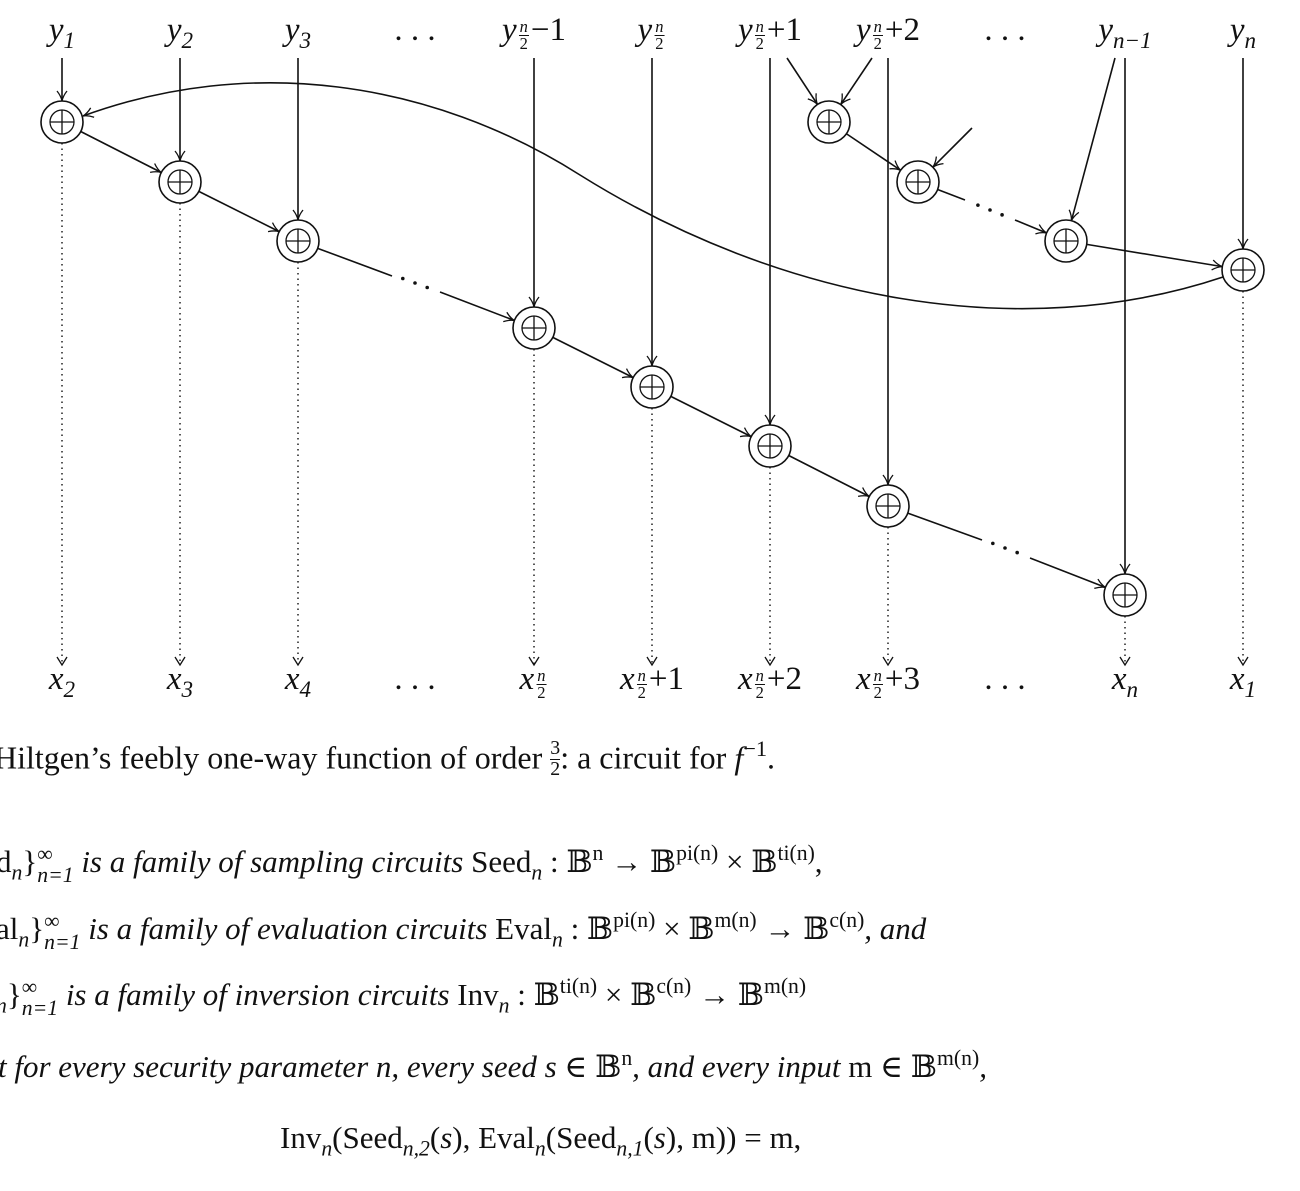  I want to click on arrowhead-icon, so click(652, 661).